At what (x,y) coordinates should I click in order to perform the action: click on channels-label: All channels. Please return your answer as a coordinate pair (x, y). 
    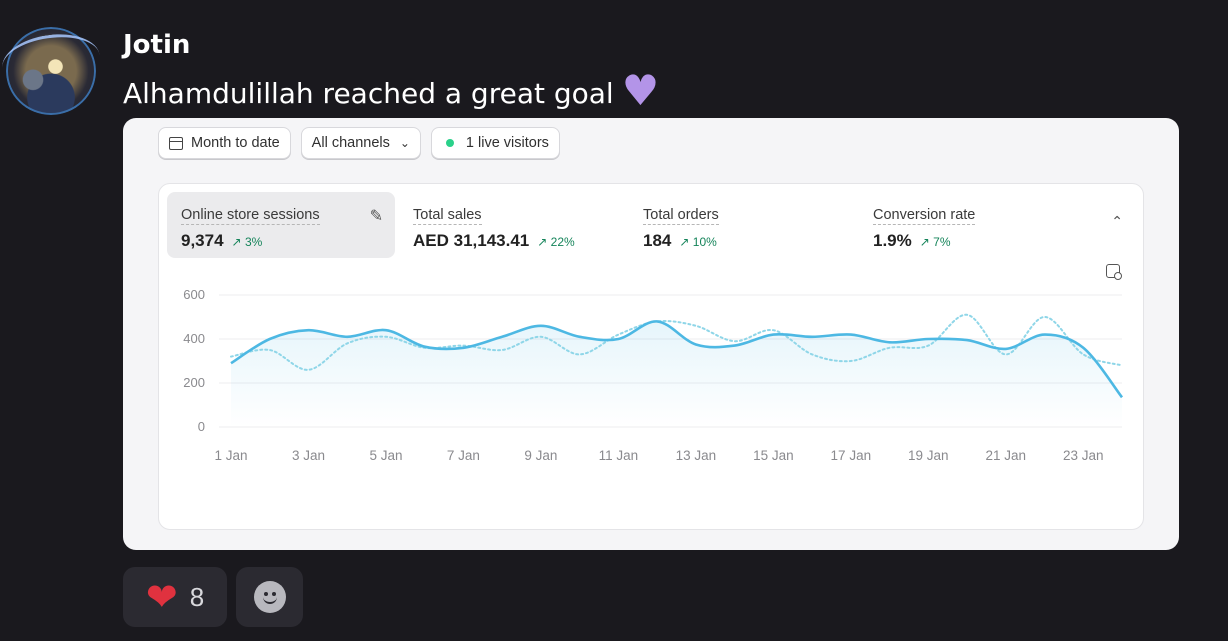
    Looking at the image, I should click on (350, 143).